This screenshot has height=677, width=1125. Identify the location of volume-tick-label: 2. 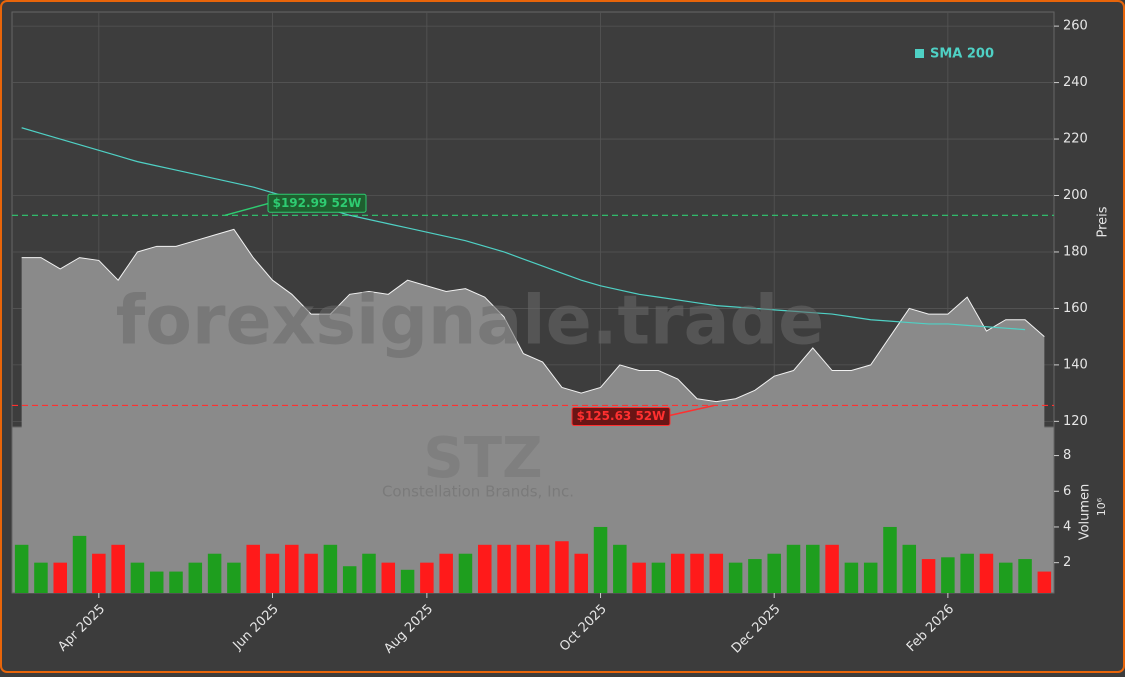
(1067, 562).